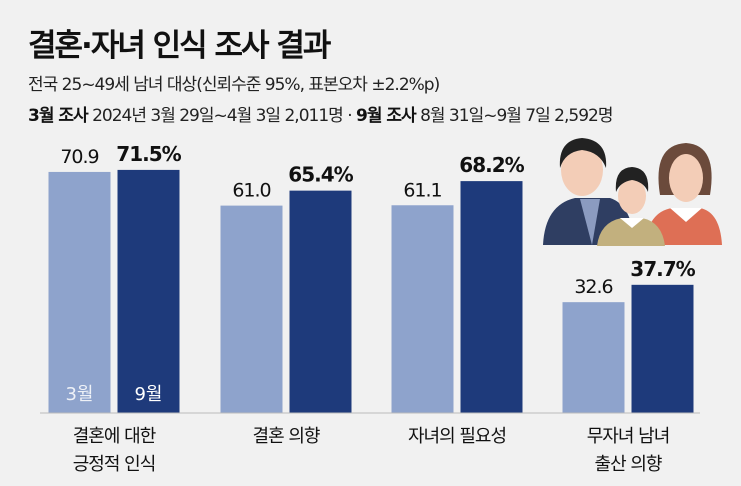 The height and width of the screenshot is (486, 741). I want to click on bar-3월-0, so click(79, 292).